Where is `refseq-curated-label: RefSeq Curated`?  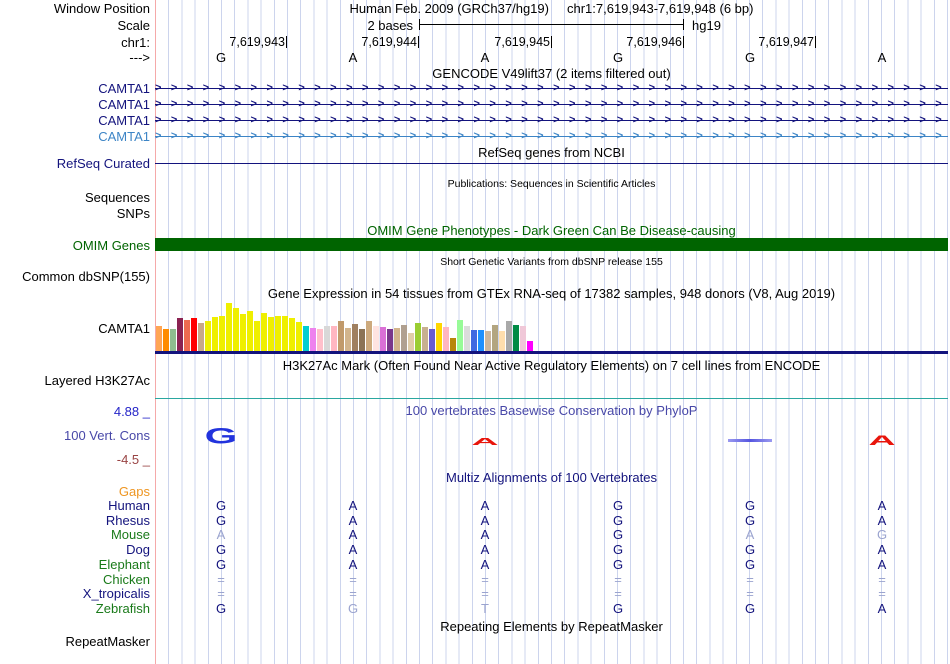 refseq-curated-label: RefSeq Curated is located at coordinates (103, 163).